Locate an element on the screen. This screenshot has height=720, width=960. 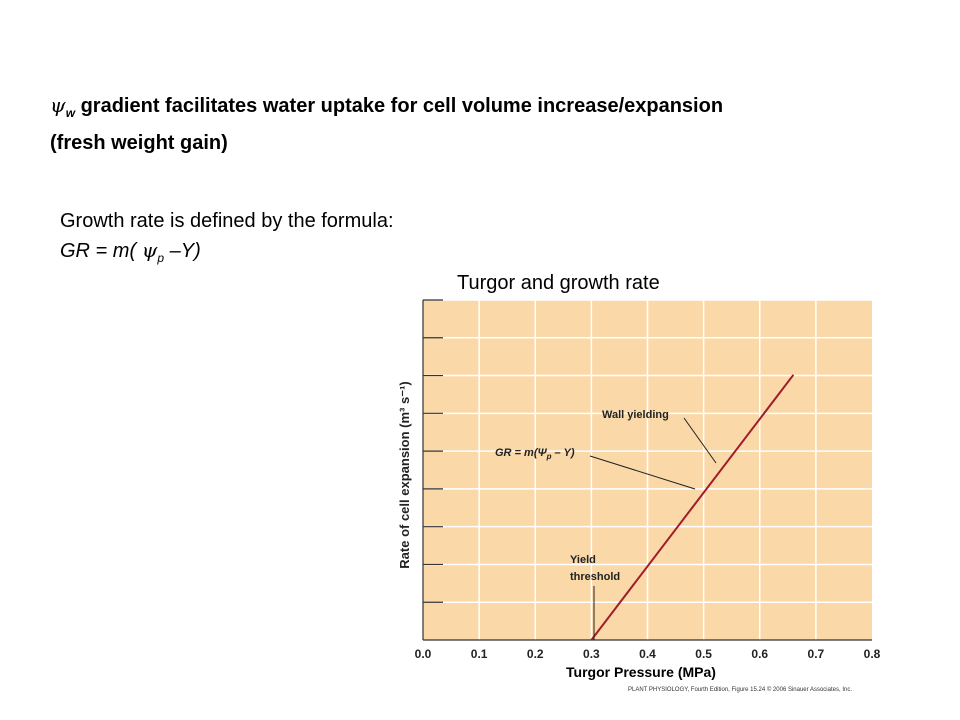
formula-suffix: –Y) is located at coordinates (182, 251).